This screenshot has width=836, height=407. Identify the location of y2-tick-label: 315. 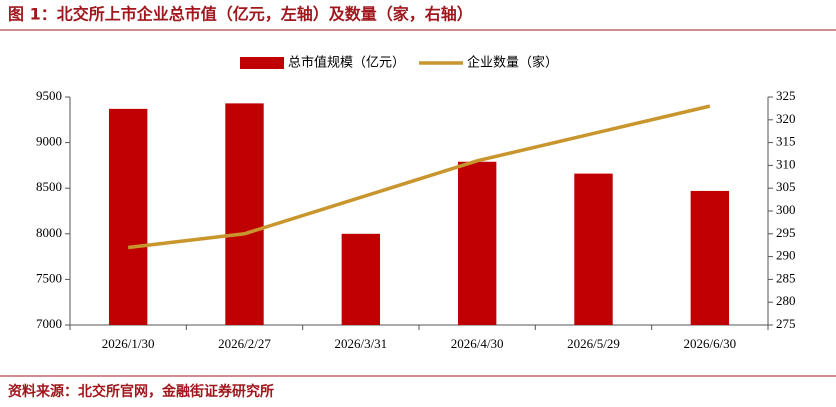
(786, 141).